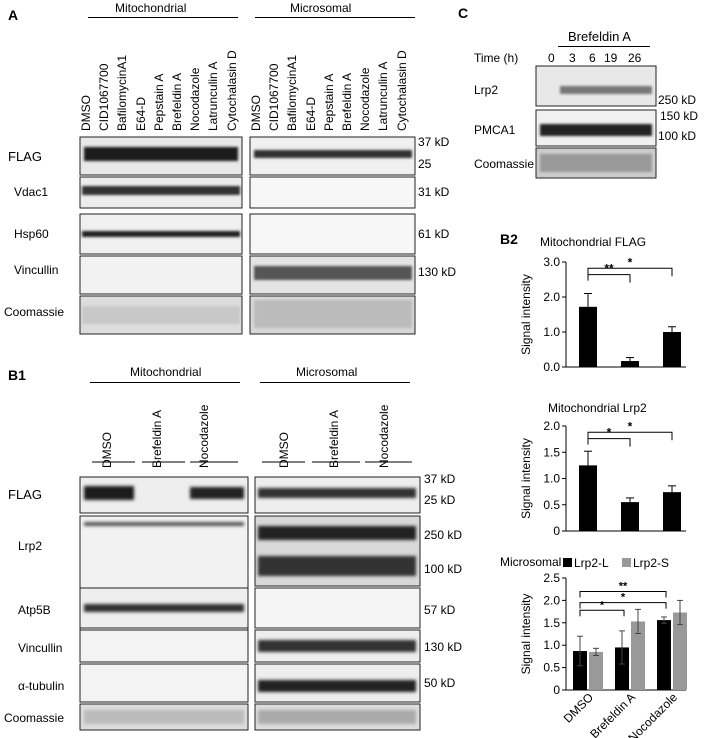 Image resolution: width=708 pixels, height=738 pixels. Describe the element at coordinates (599, 36) in the screenshot. I see `panel-c-treatment: Brefeldin A` at that location.